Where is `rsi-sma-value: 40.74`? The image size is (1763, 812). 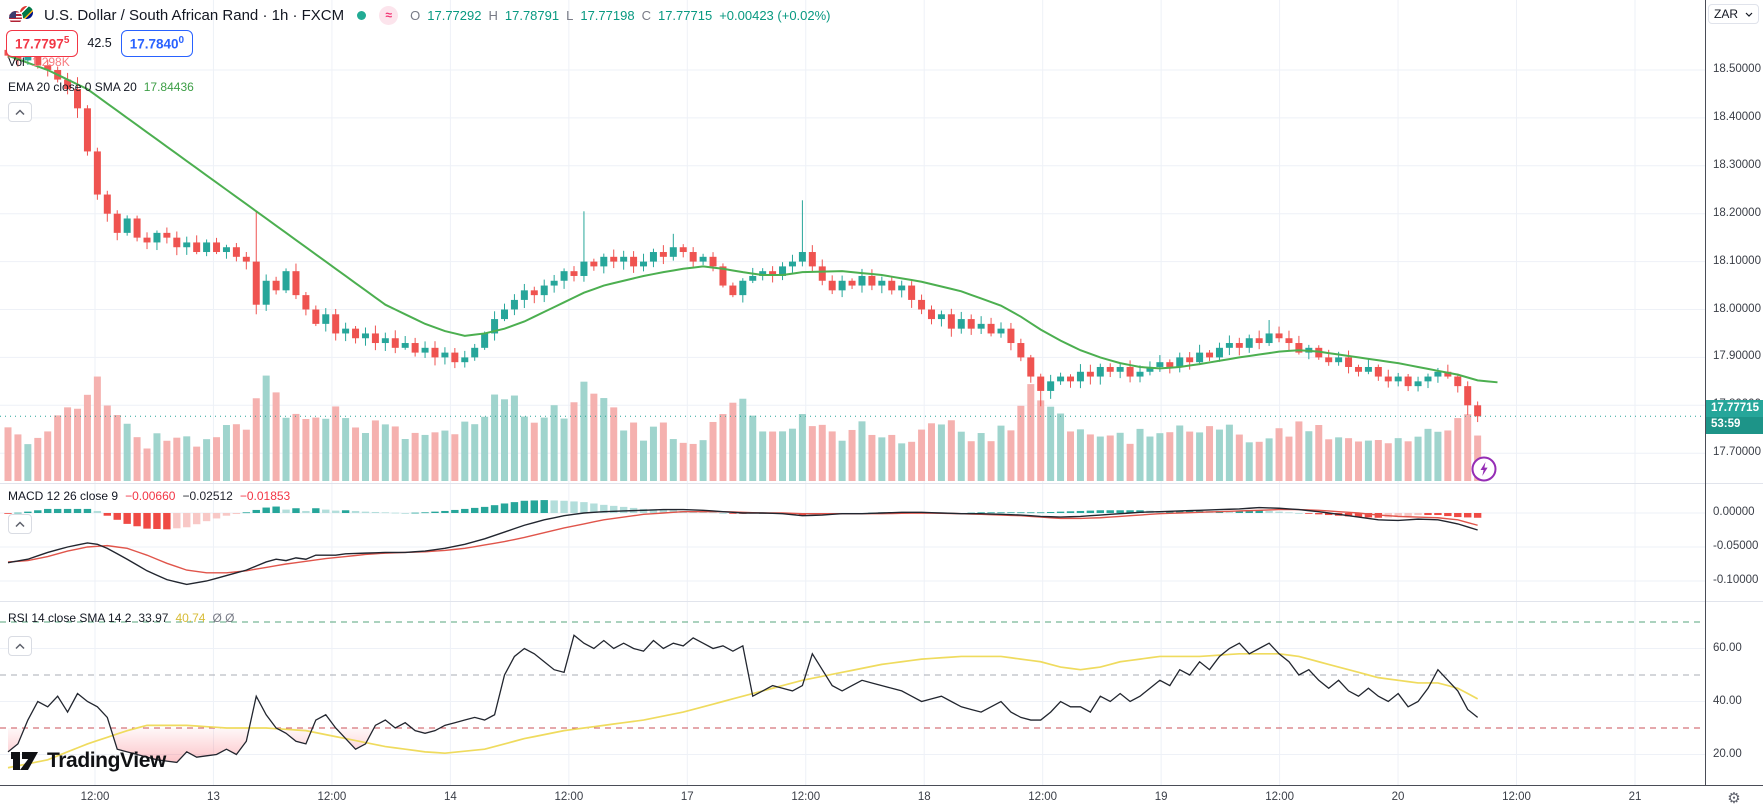
rsi-sma-value: 40.74 is located at coordinates (190, 618).